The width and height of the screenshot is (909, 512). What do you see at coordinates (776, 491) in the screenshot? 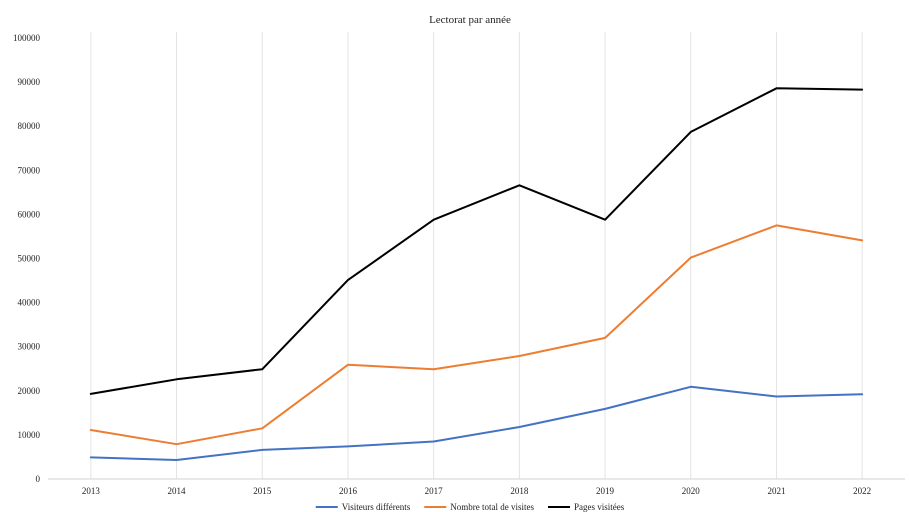
I see `x-tick-label: 2021` at bounding box center [776, 491].